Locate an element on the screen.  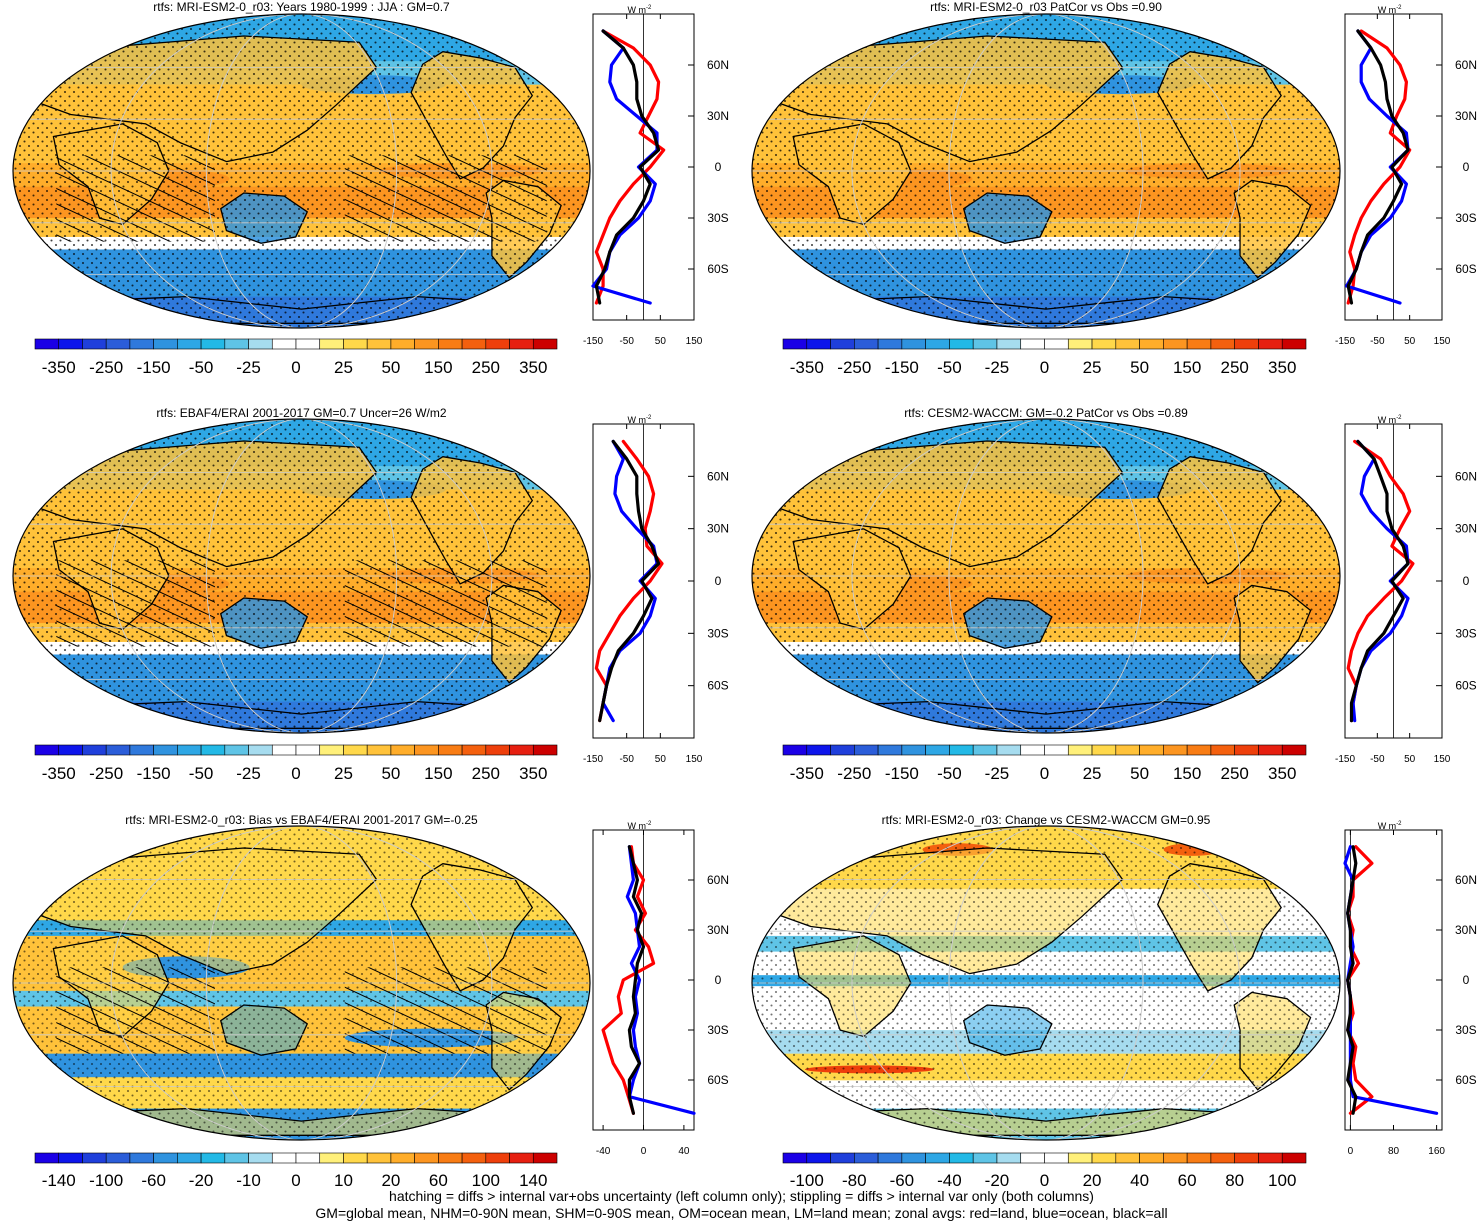
colorbar-label: -20 is located at coordinates (997, 1180).